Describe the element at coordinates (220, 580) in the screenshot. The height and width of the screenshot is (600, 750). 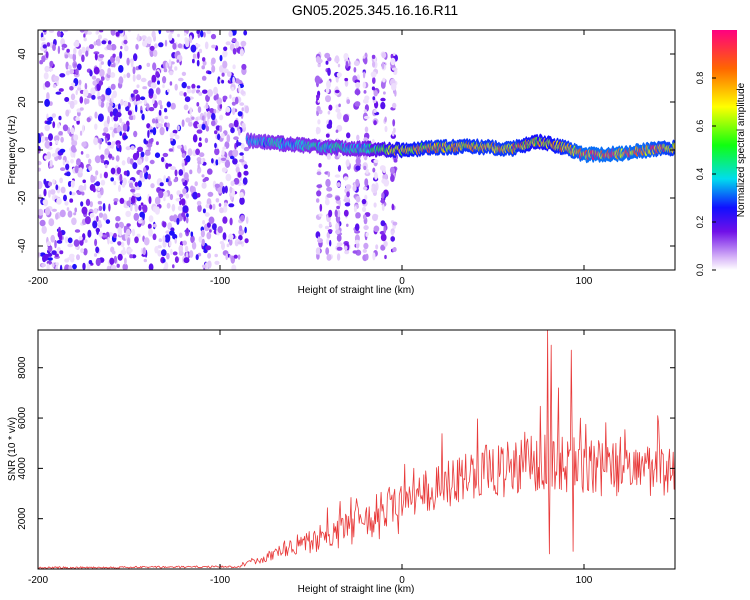
I see `x-tick-label: -100` at that location.